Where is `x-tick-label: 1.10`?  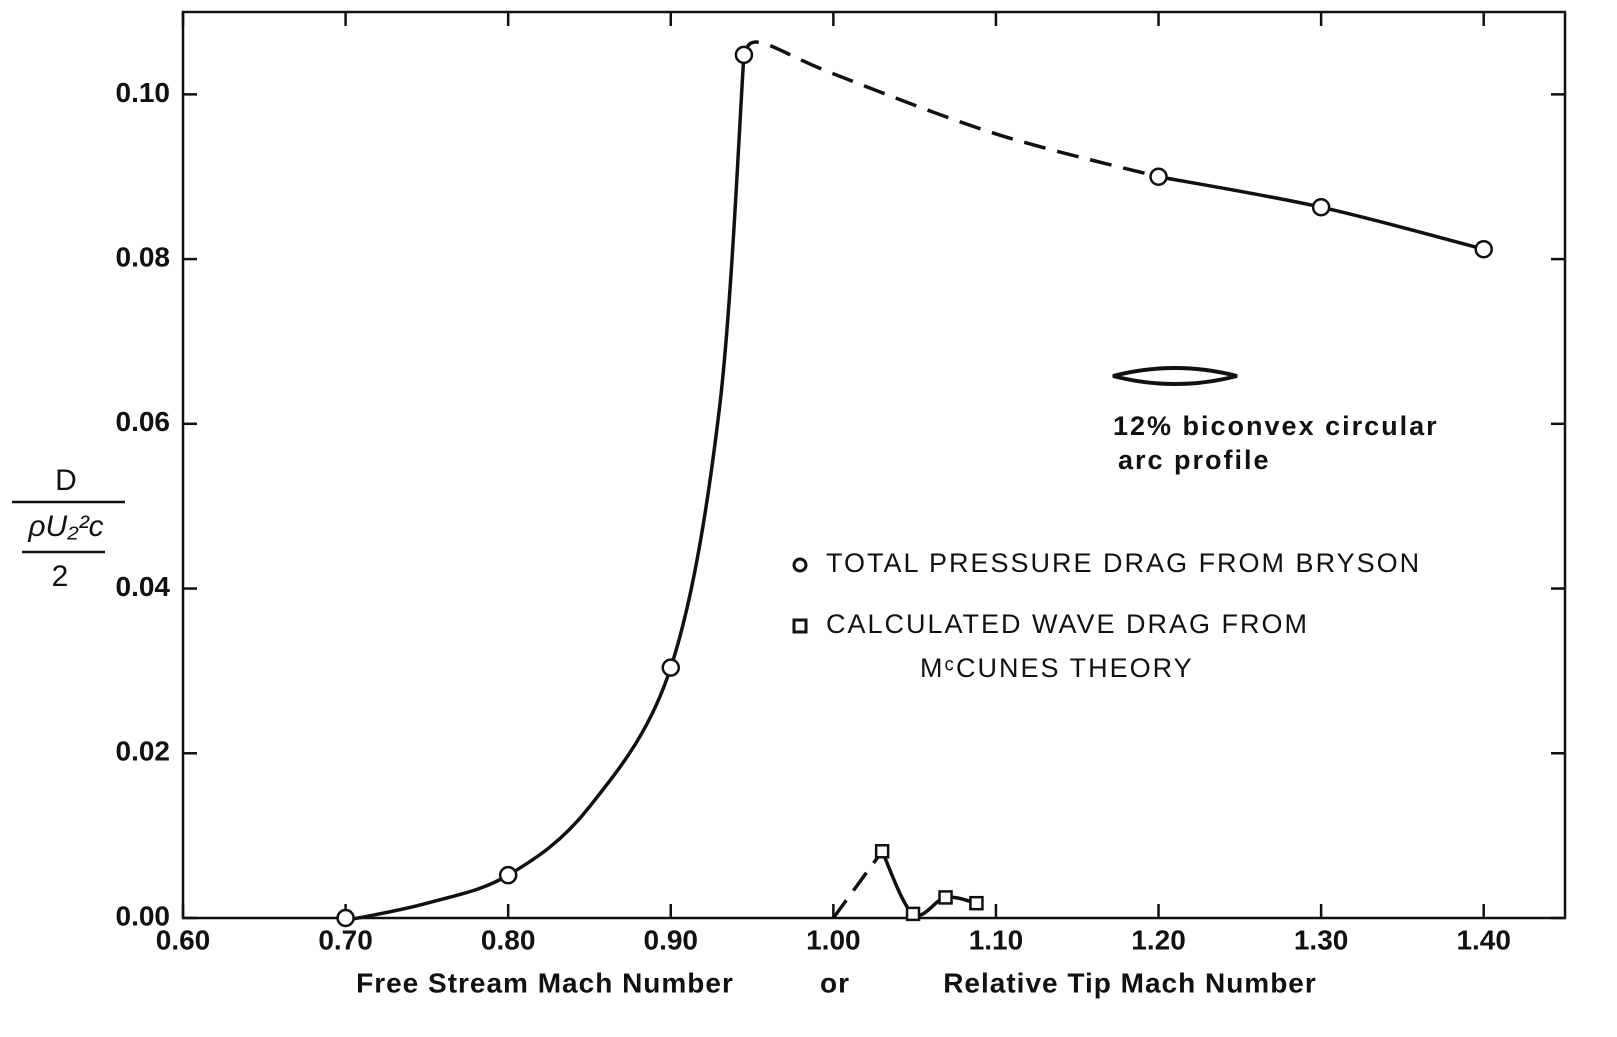 x-tick-label: 1.10 is located at coordinates (996, 939).